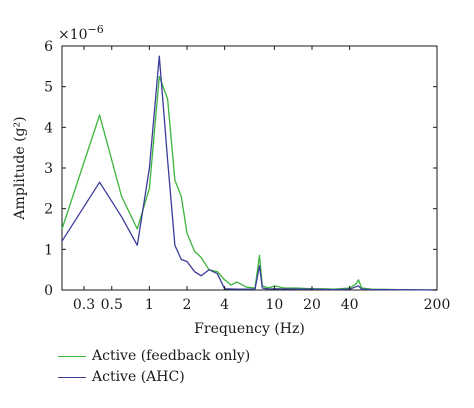 The width and height of the screenshot is (474, 408). I want to click on y-axis-label: Amplitude (g²), so click(20, 168).